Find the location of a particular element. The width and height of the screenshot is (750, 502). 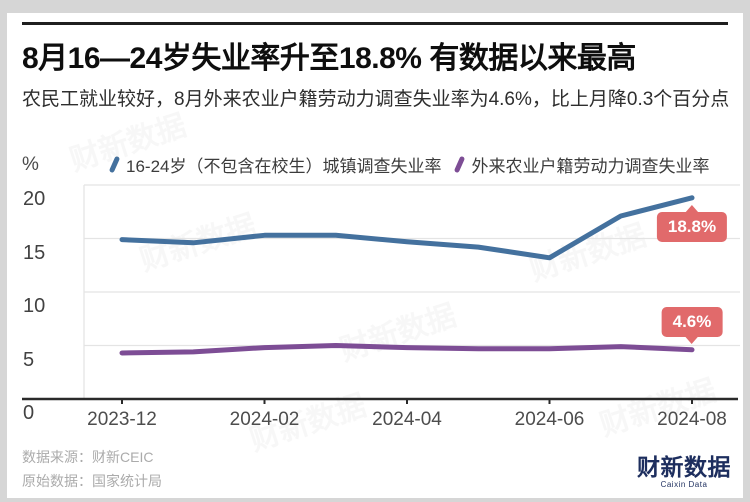

legend-item-youth-unemployment: 16-24岁（不包含在校生）城镇调查失业率 is located at coordinates (275, 164).